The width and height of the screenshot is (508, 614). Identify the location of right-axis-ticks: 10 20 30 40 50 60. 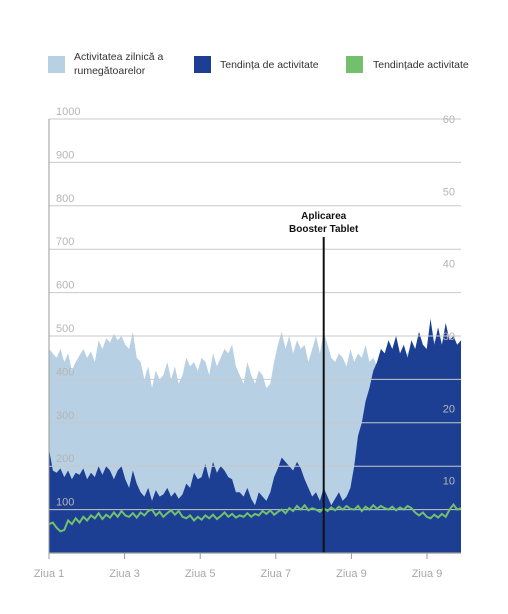
(449, 301).